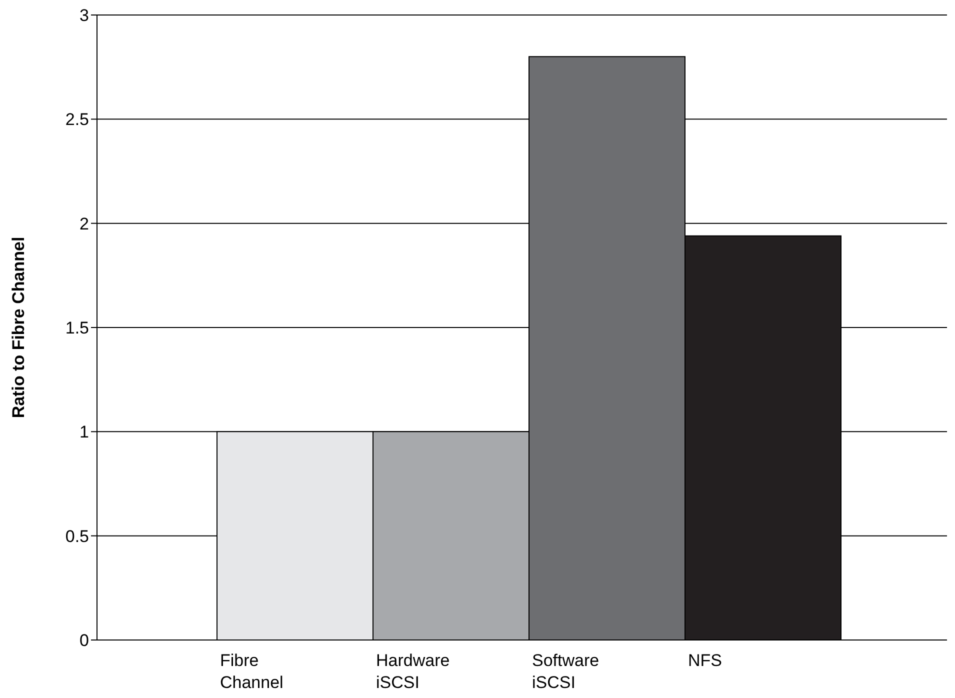  What do you see at coordinates (84, 16) in the screenshot?
I see `y-tick-label: 3` at bounding box center [84, 16].